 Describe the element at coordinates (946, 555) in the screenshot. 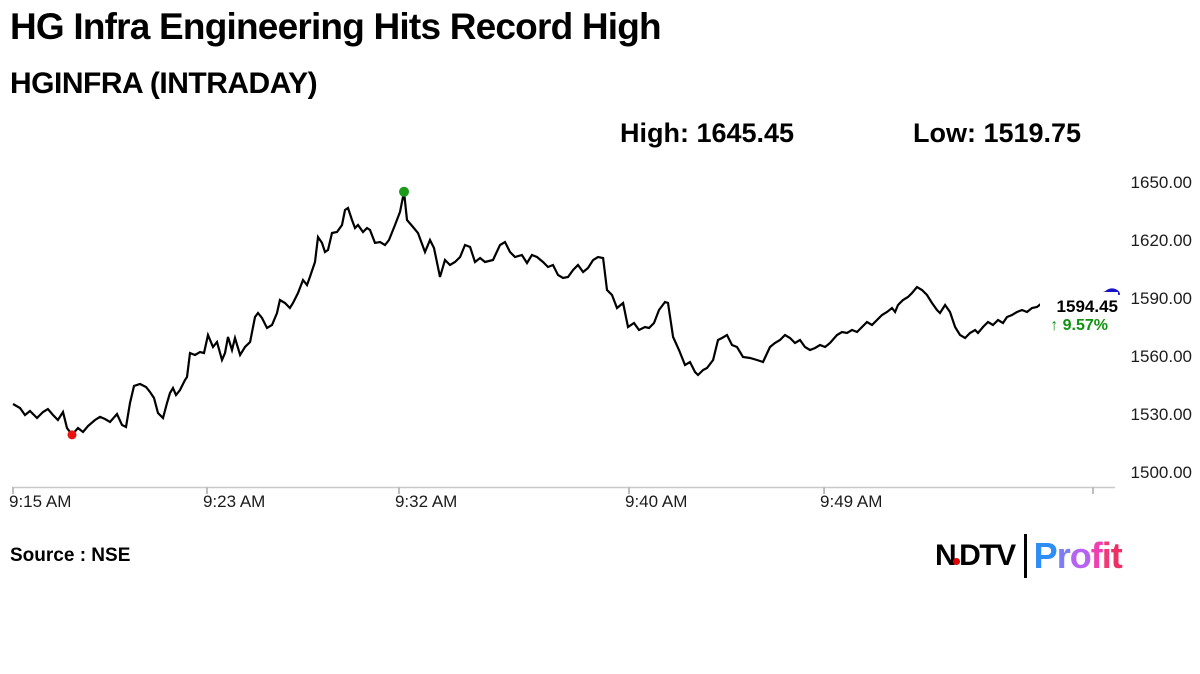

I see `ndtv-letter-n: N` at that location.